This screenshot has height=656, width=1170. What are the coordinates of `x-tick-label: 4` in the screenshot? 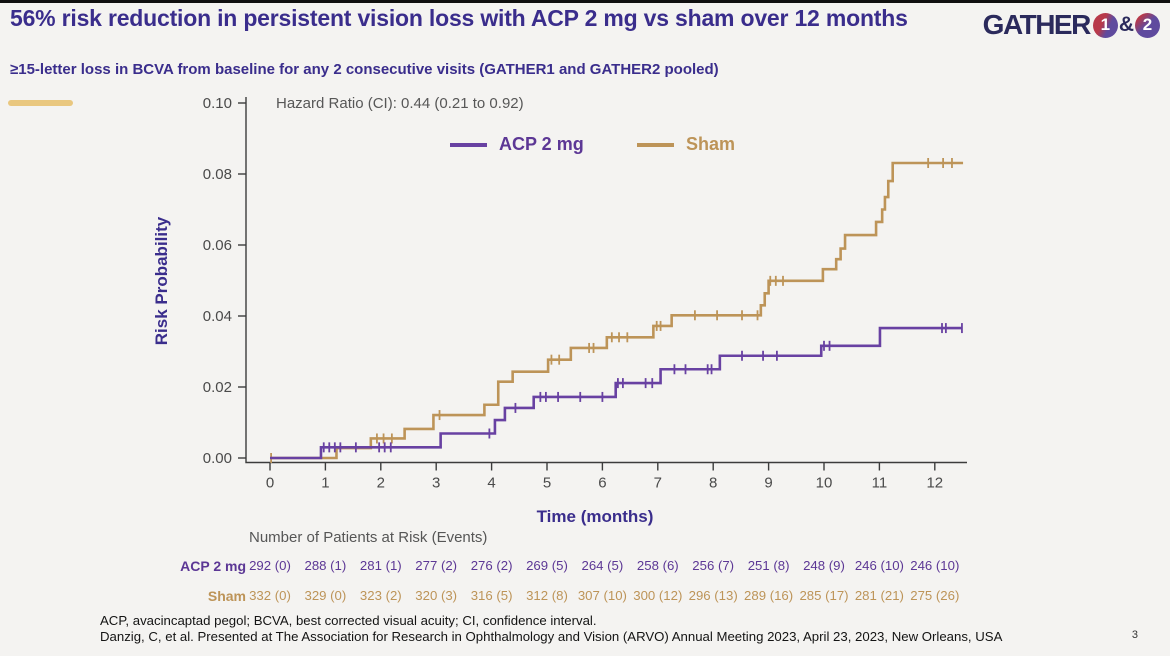 It's located at (491, 483).